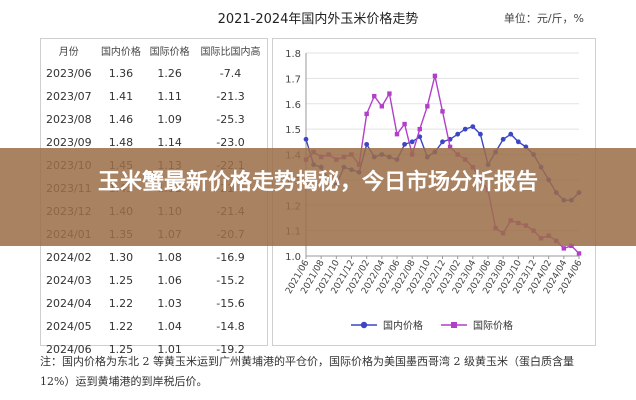  Describe the element at coordinates (68, 349) in the screenshot. I see `table-cell: 2024/06` at that location.